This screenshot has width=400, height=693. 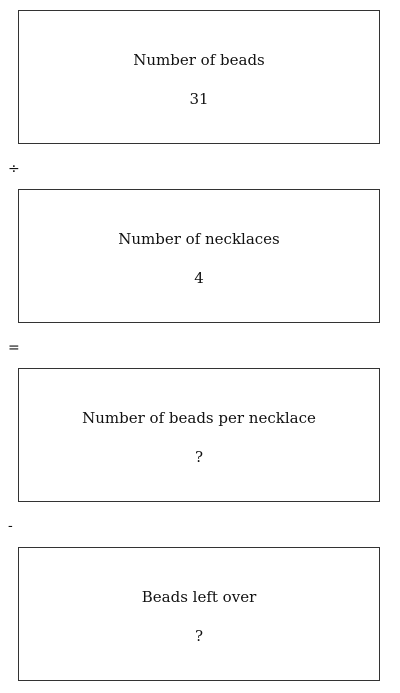 I want to click on equals-operator: =, so click(x=14, y=348).